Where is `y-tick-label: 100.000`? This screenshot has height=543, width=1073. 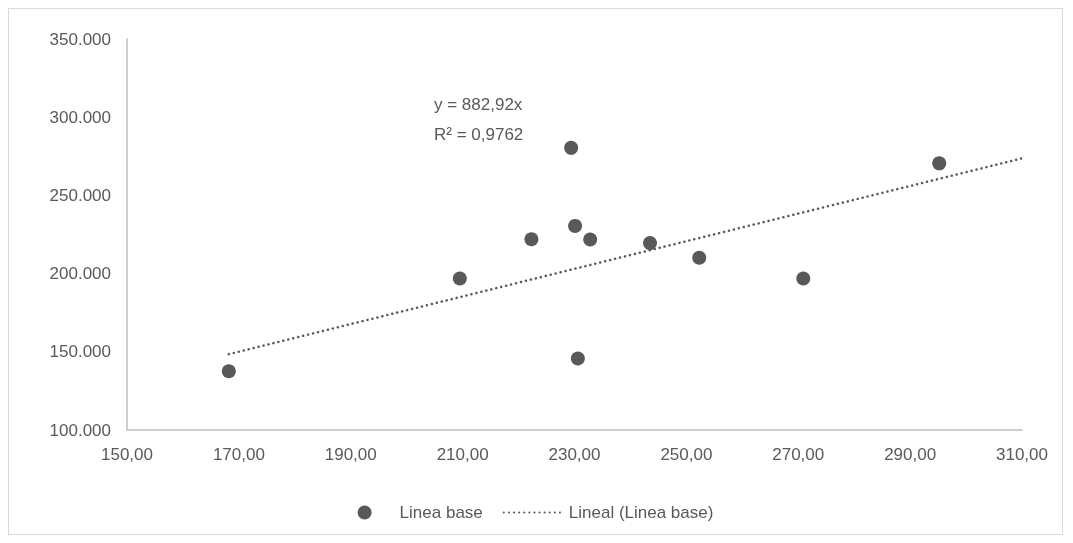 y-tick-label: 100.000 is located at coordinates (80, 430).